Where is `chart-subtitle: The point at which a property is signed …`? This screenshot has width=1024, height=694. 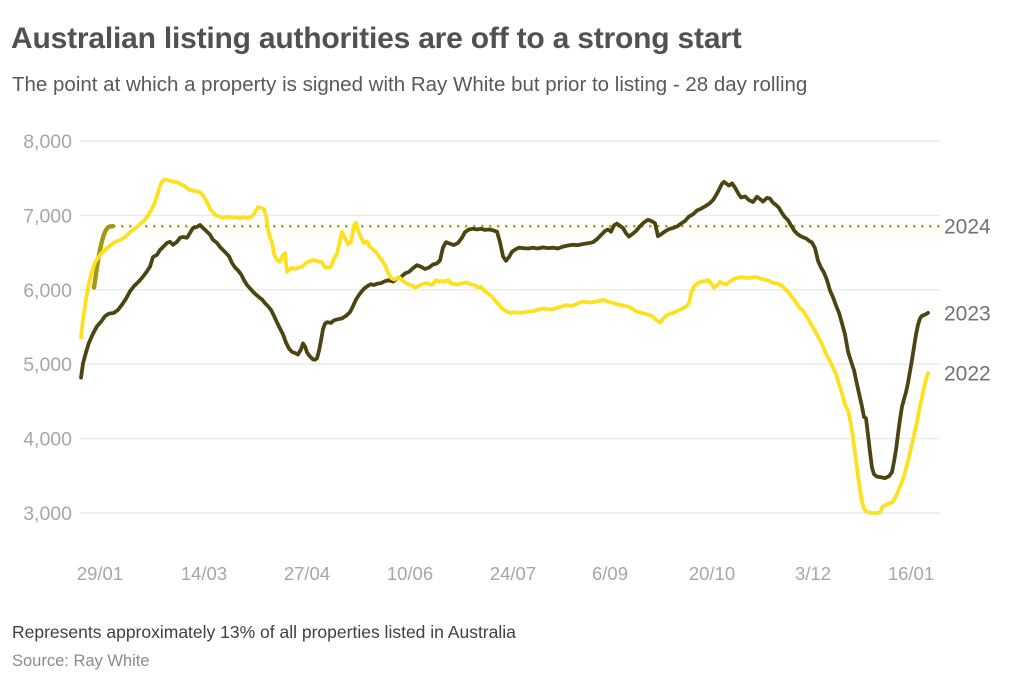
chart-subtitle: The point at which a property is signed … is located at coordinates (410, 84).